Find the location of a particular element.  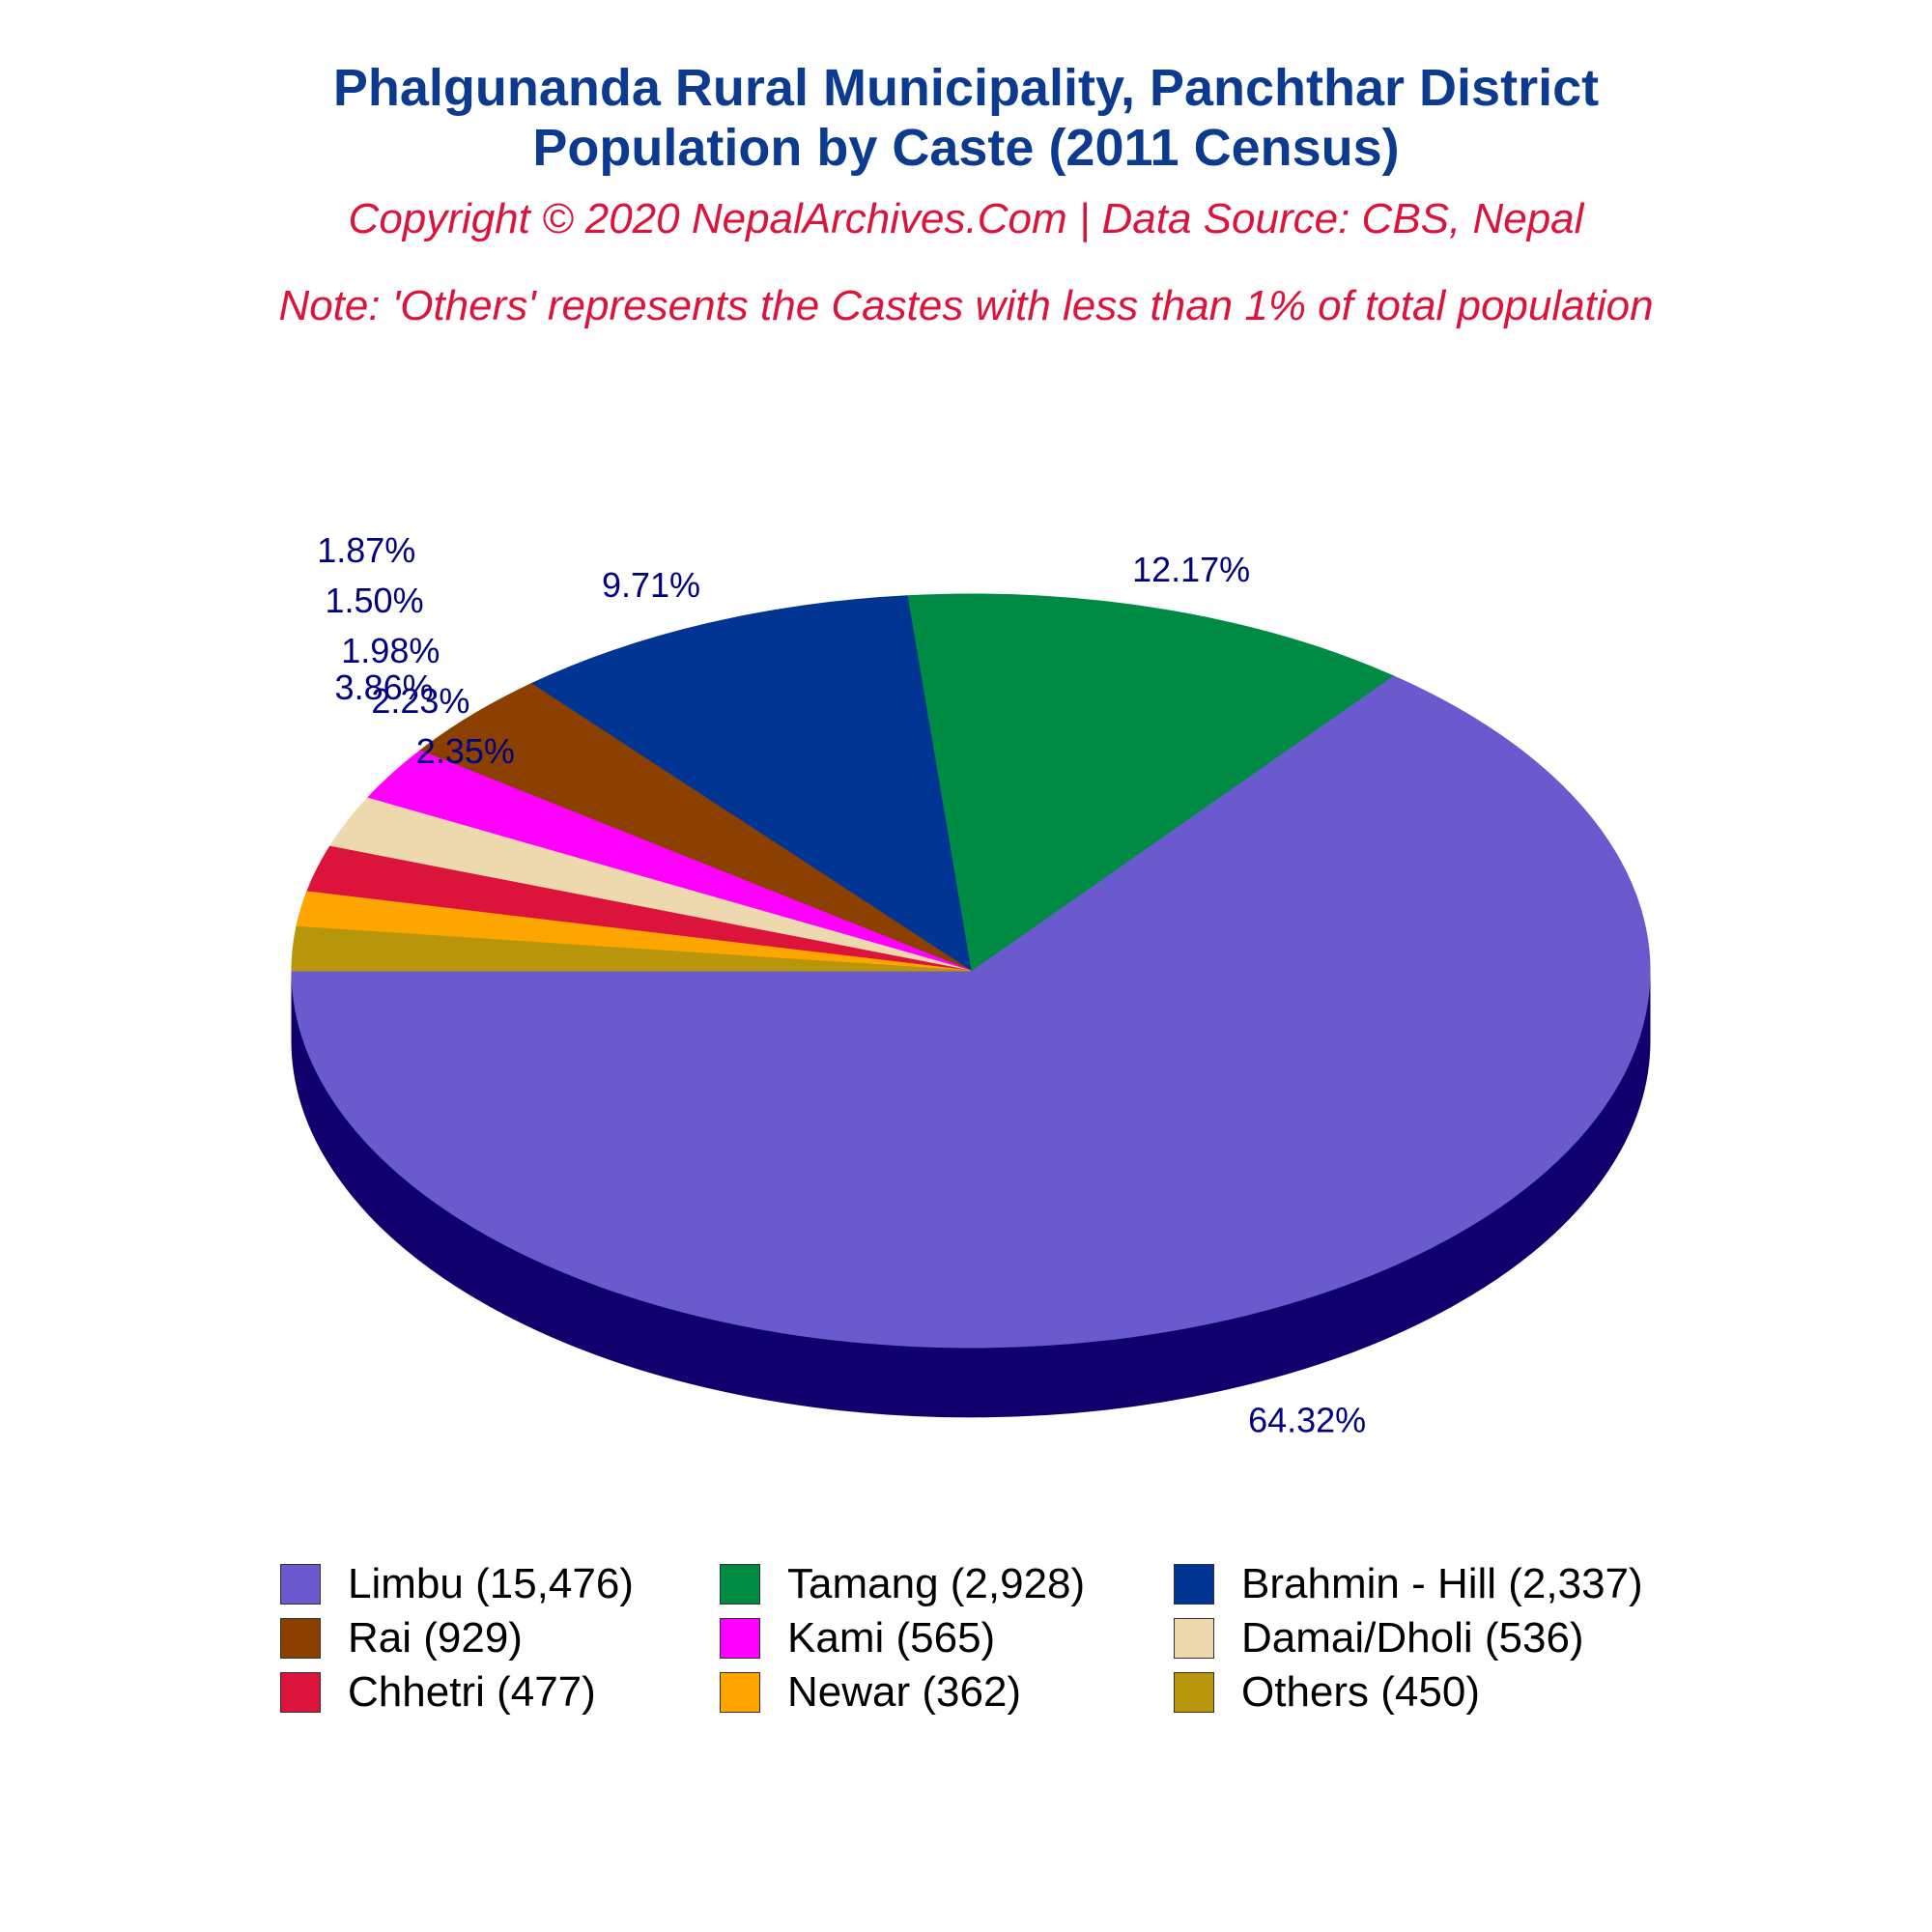

legend-label: Kami (565) is located at coordinates (891, 1638).